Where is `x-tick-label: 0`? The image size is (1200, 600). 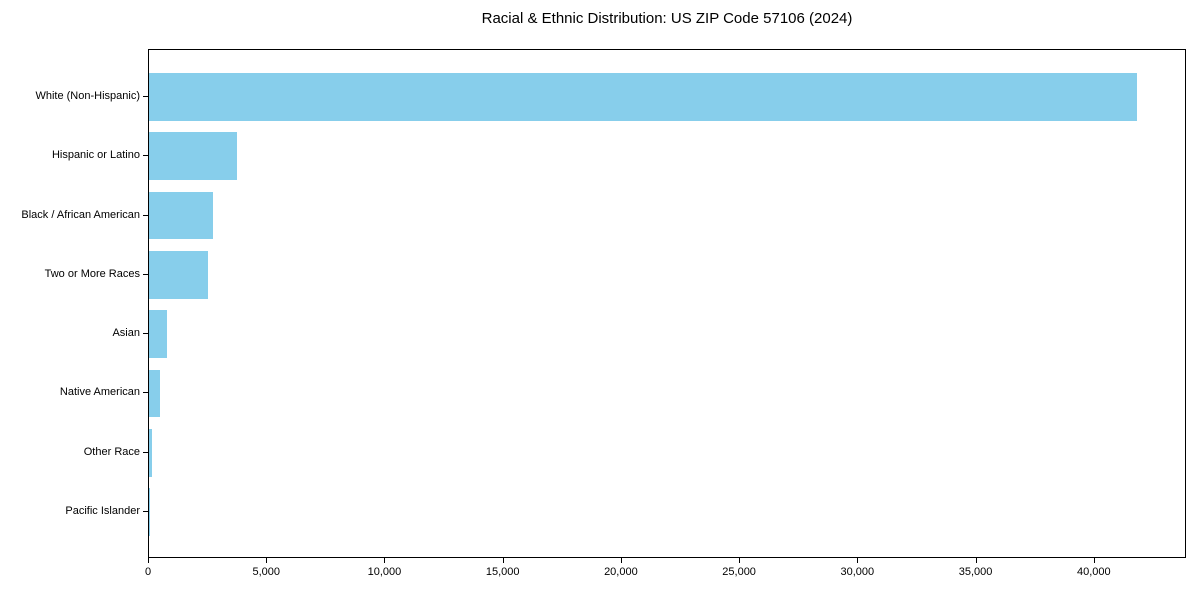
x-tick-label: 0 is located at coordinates (148, 572).